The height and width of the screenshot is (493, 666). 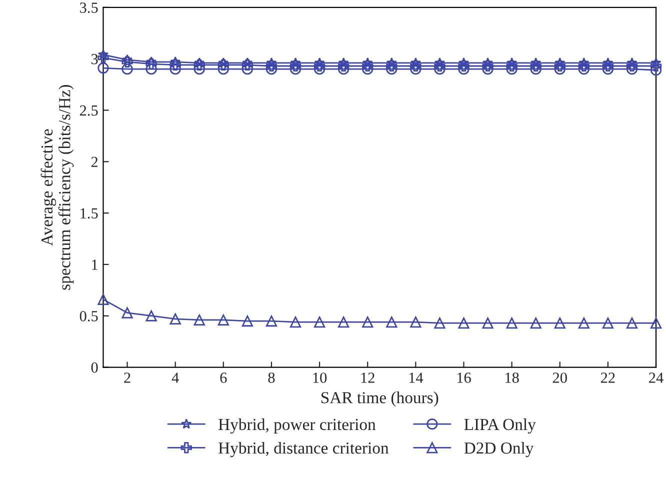 What do you see at coordinates (89, 7) in the screenshot?
I see `y-tick-label: 3.5` at bounding box center [89, 7].